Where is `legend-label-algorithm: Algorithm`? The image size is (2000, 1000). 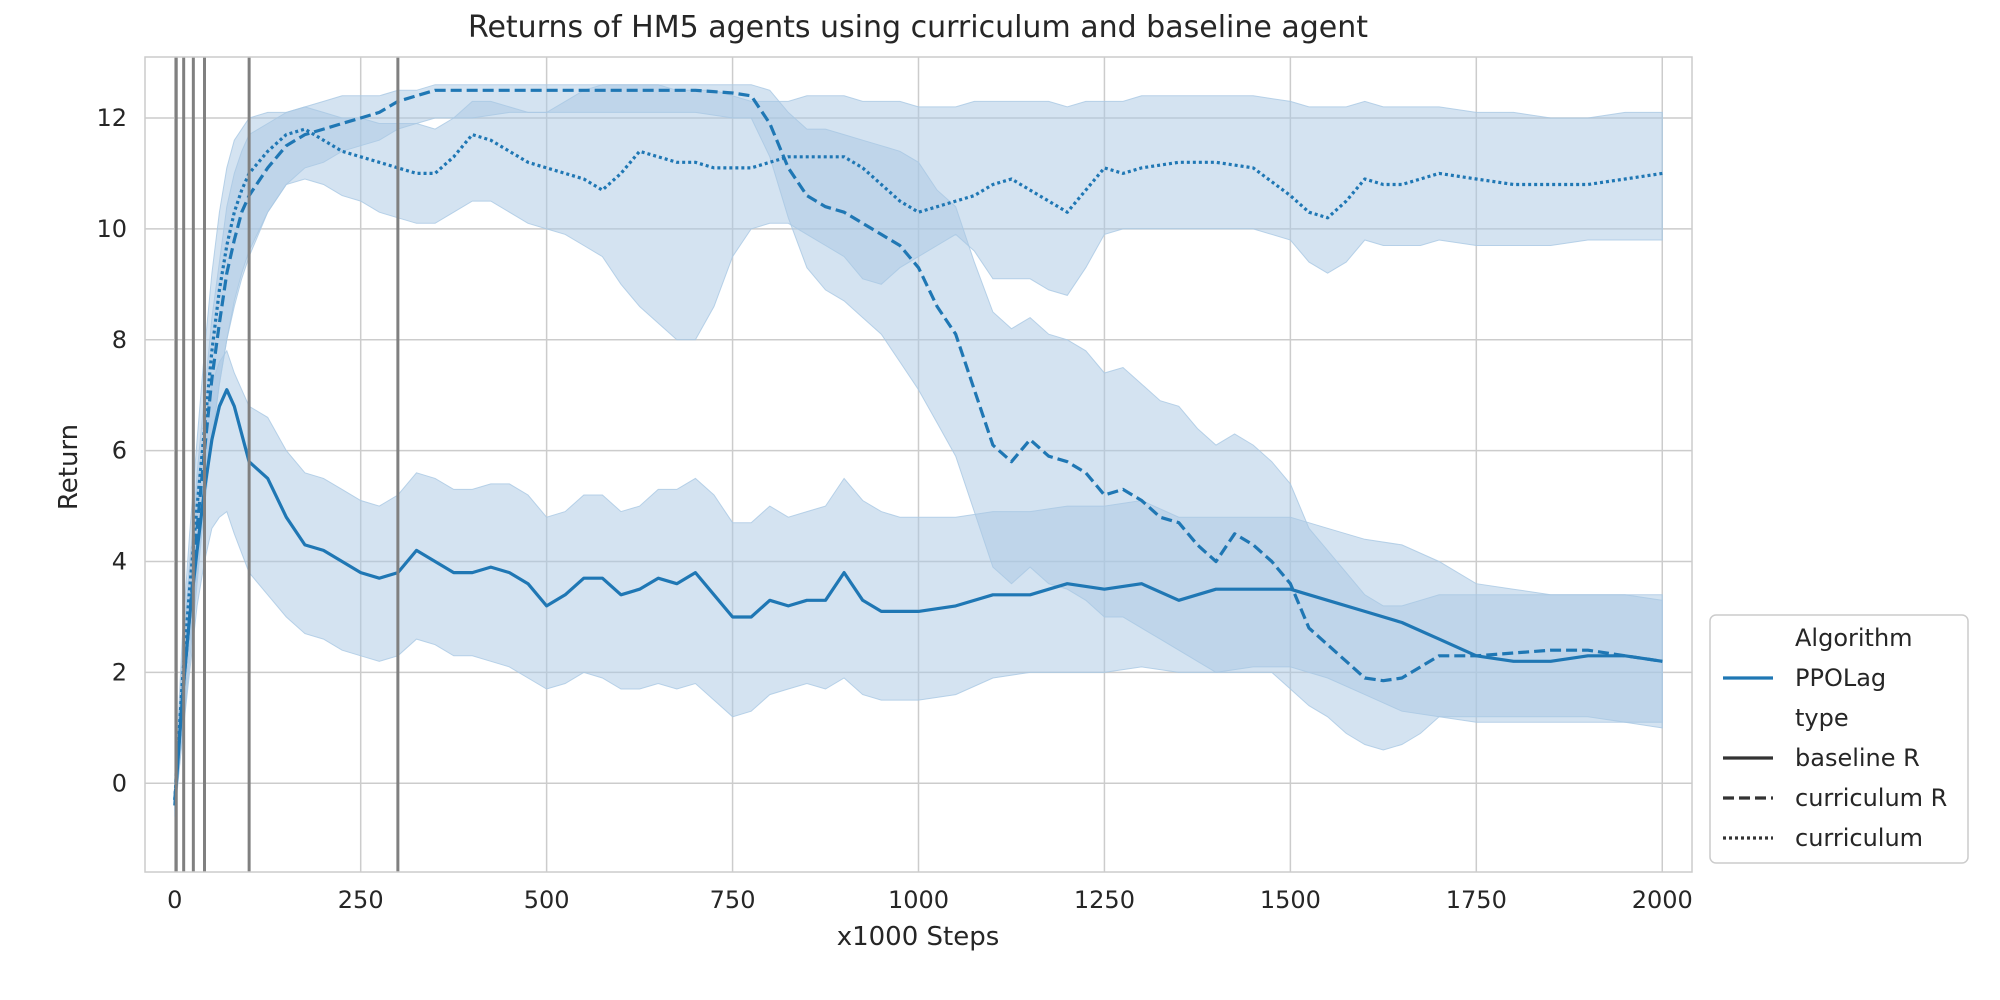 legend-label-algorithm: Algorithm is located at coordinates (1854, 638).